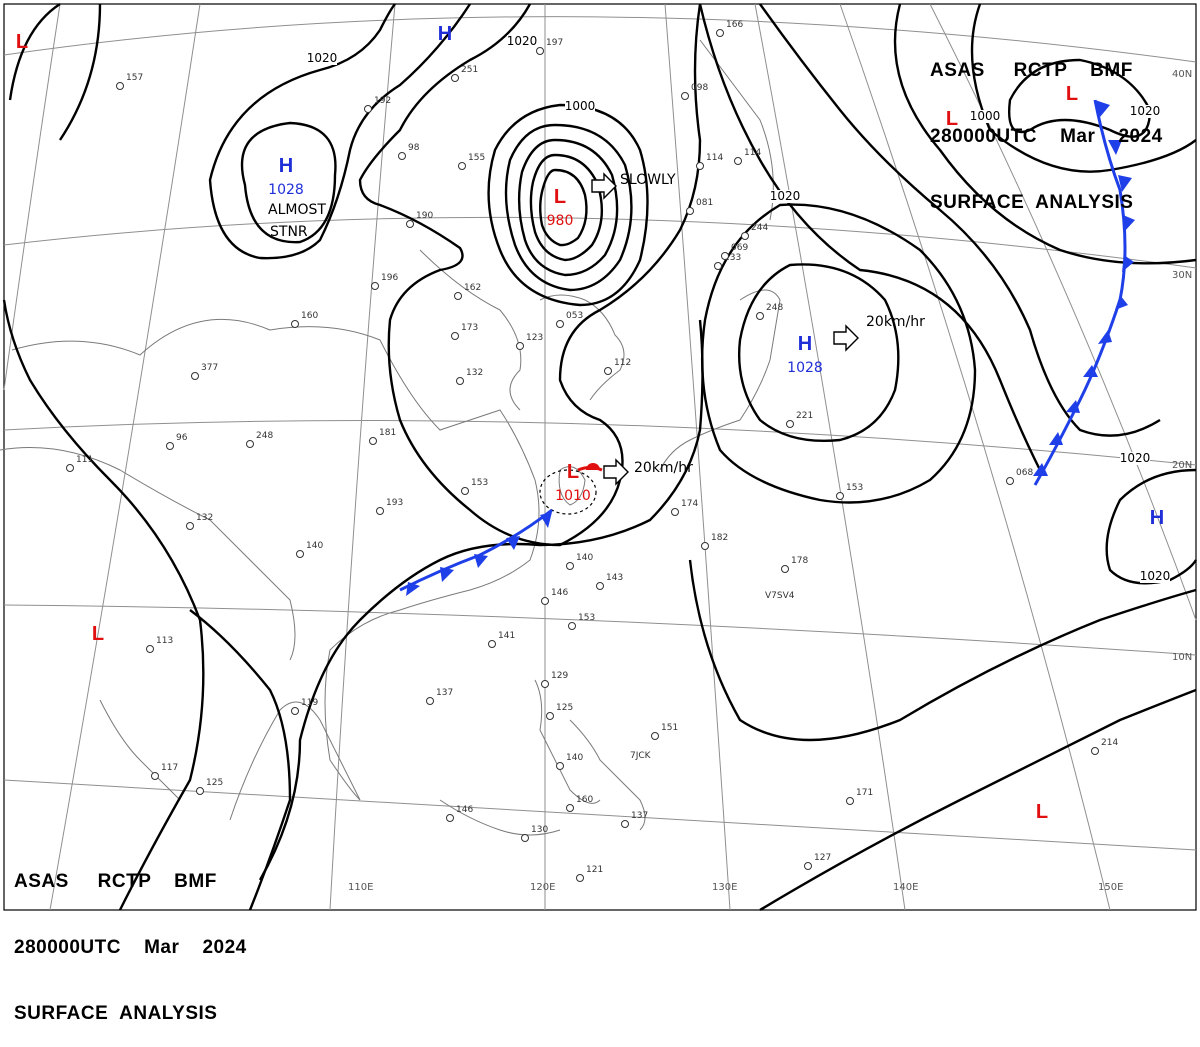 The height and width of the screenshot is (1047, 1200). What do you see at coordinates (593, 466) in the screenshot?
I see `warm-front-bump` at bounding box center [593, 466].